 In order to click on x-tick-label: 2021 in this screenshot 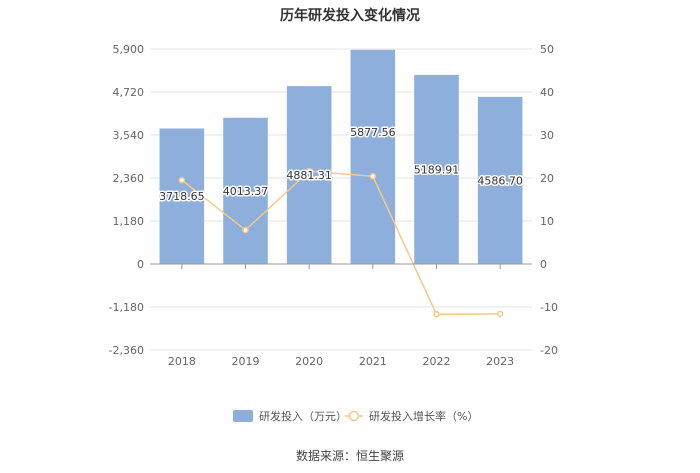, I will do `click(373, 361)`.